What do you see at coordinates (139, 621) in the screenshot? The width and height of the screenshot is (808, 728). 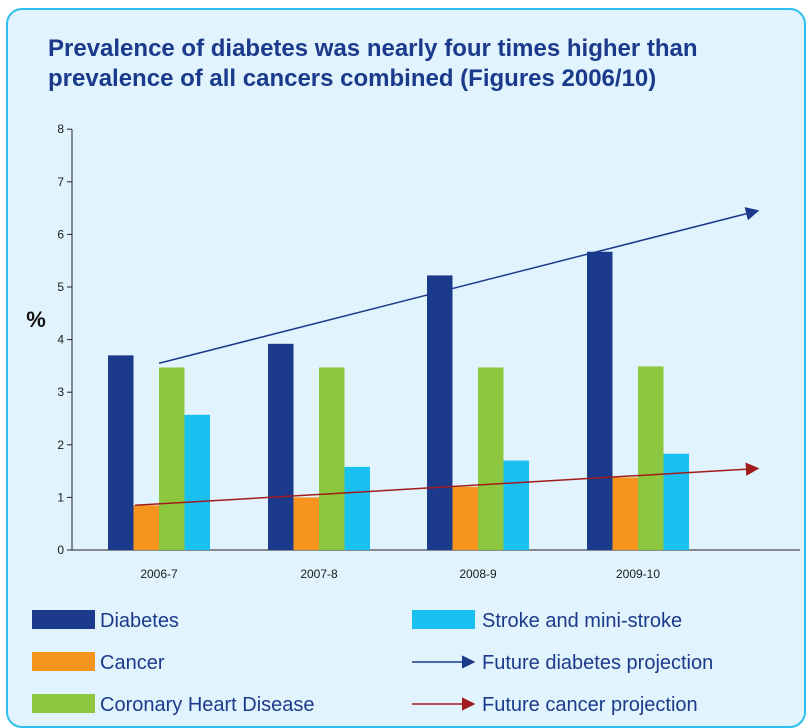 I see `legend-label: Diabetes` at bounding box center [139, 621].